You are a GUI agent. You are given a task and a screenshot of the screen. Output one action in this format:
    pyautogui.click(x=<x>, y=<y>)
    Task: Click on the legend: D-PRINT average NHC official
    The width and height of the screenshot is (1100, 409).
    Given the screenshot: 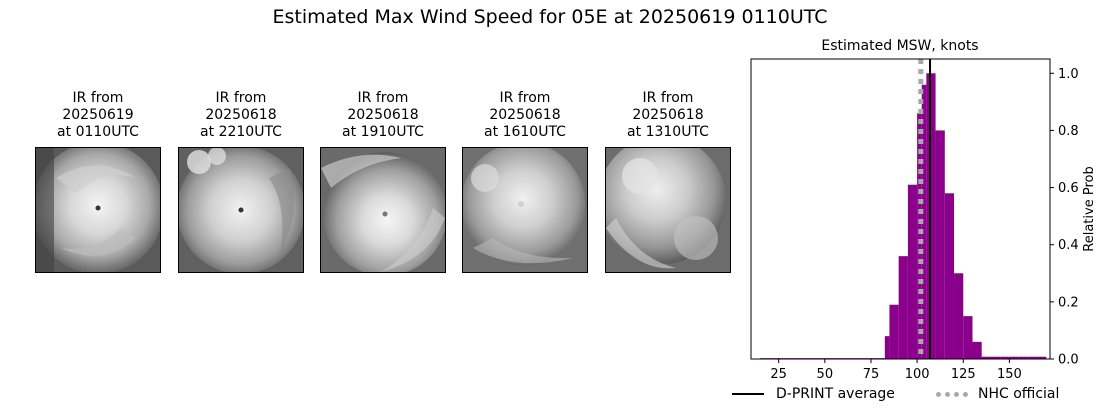 What is the action you would take?
    pyautogui.click(x=914, y=397)
    